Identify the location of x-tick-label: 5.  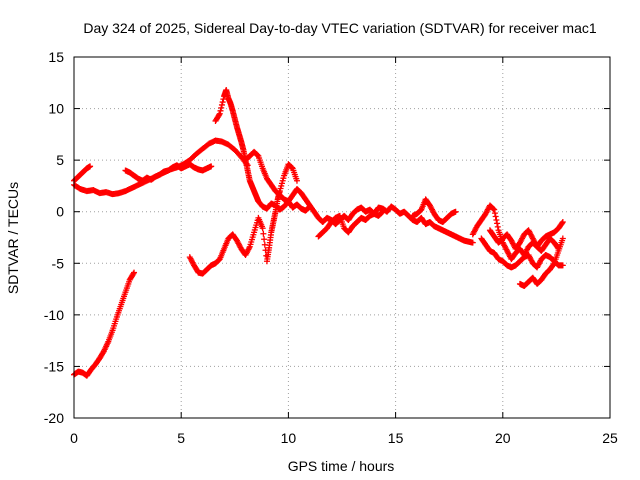
(181, 438).